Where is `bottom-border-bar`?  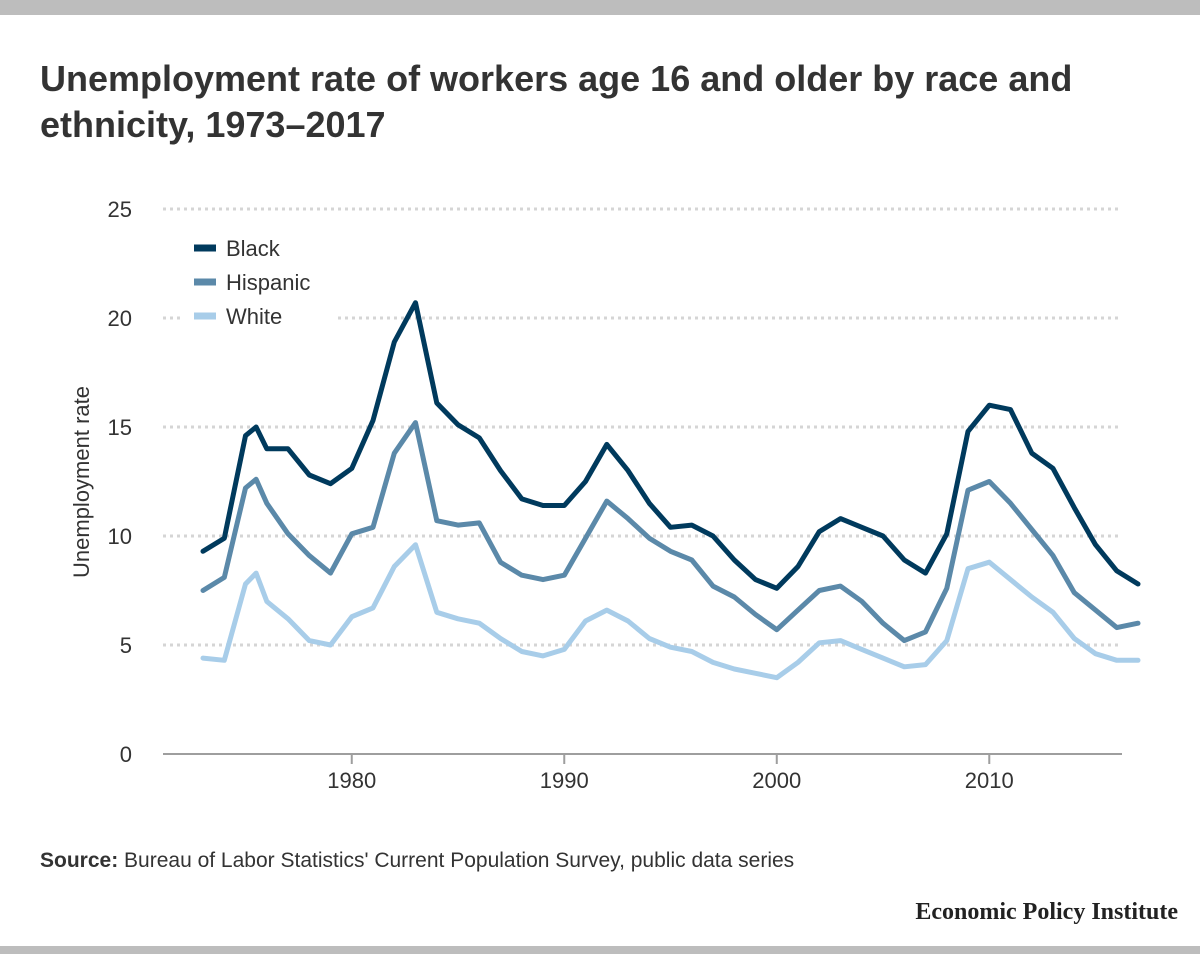 bottom-border-bar is located at coordinates (600, 950).